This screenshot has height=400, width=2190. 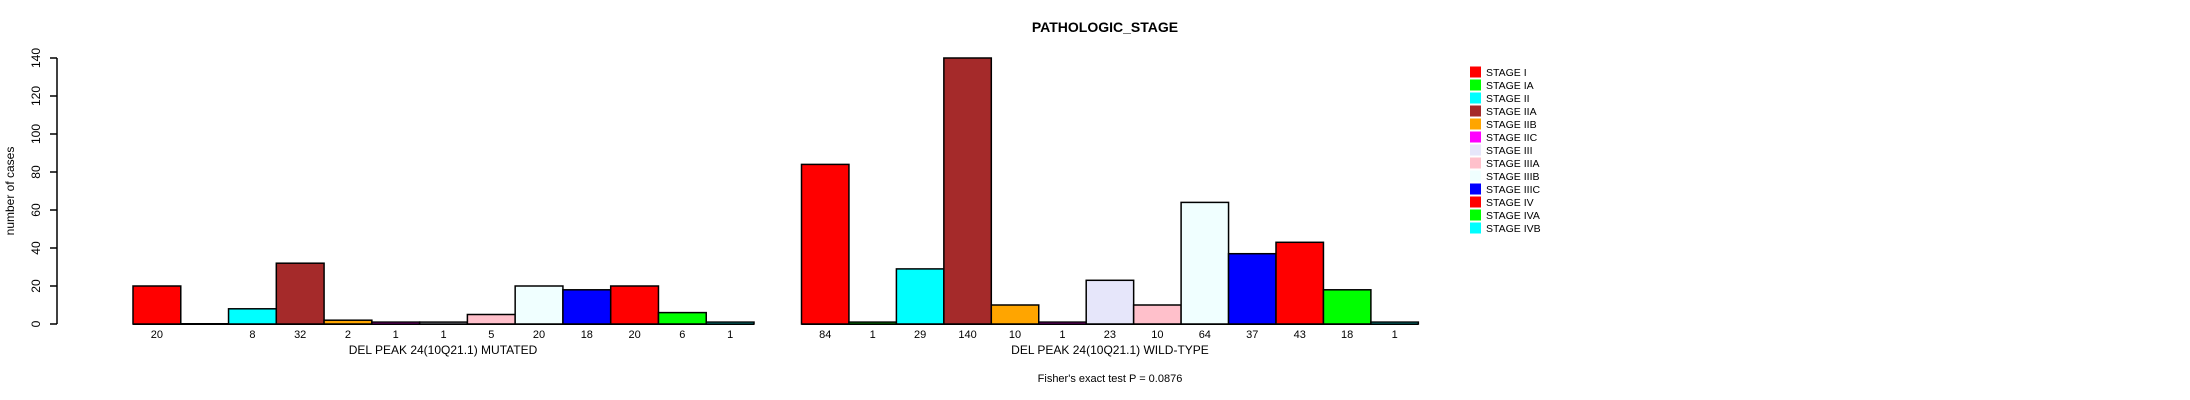 I want to click on legend-swatch-stage-iiic, so click(x=1475, y=189).